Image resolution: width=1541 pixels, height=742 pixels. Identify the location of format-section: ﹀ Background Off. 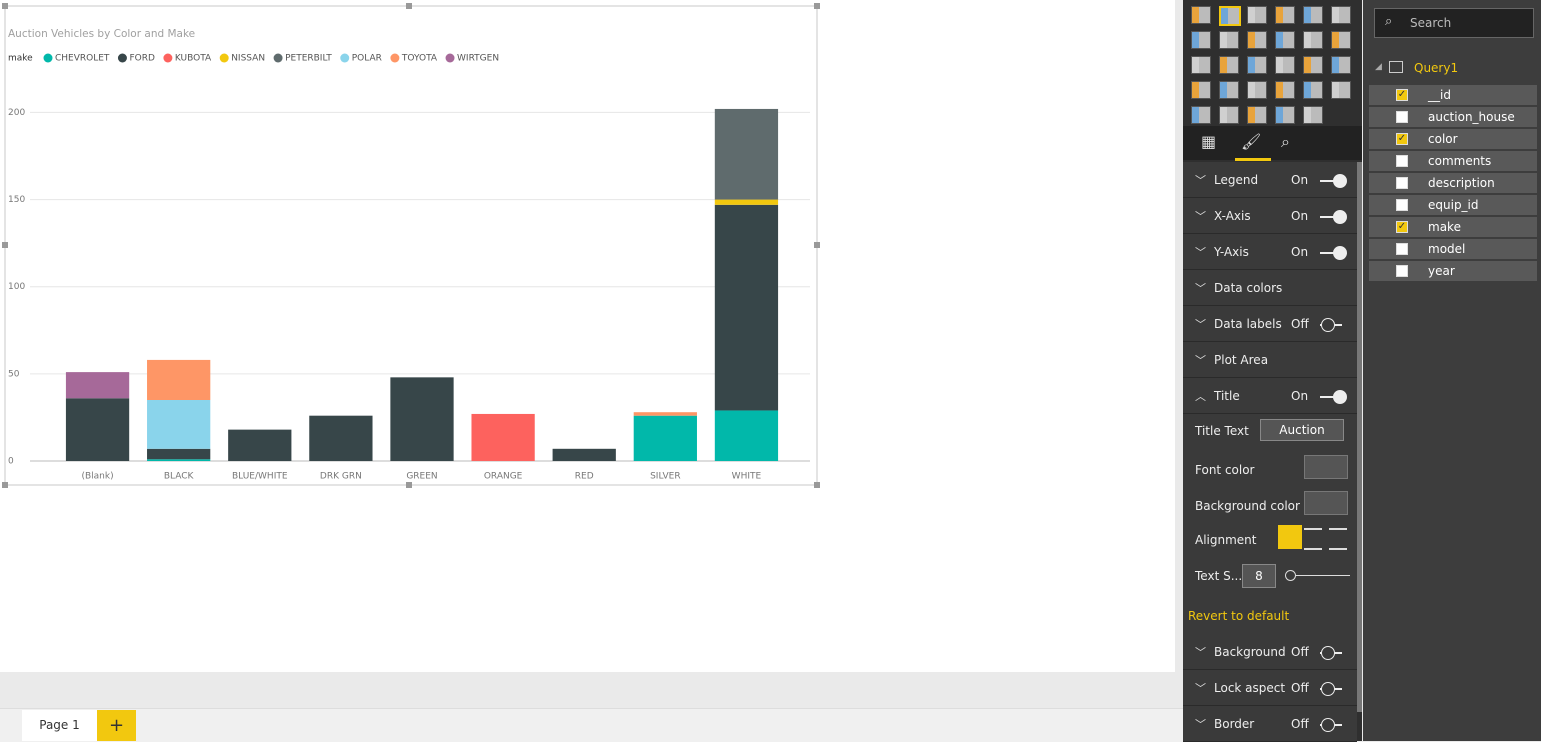
(1270, 652).